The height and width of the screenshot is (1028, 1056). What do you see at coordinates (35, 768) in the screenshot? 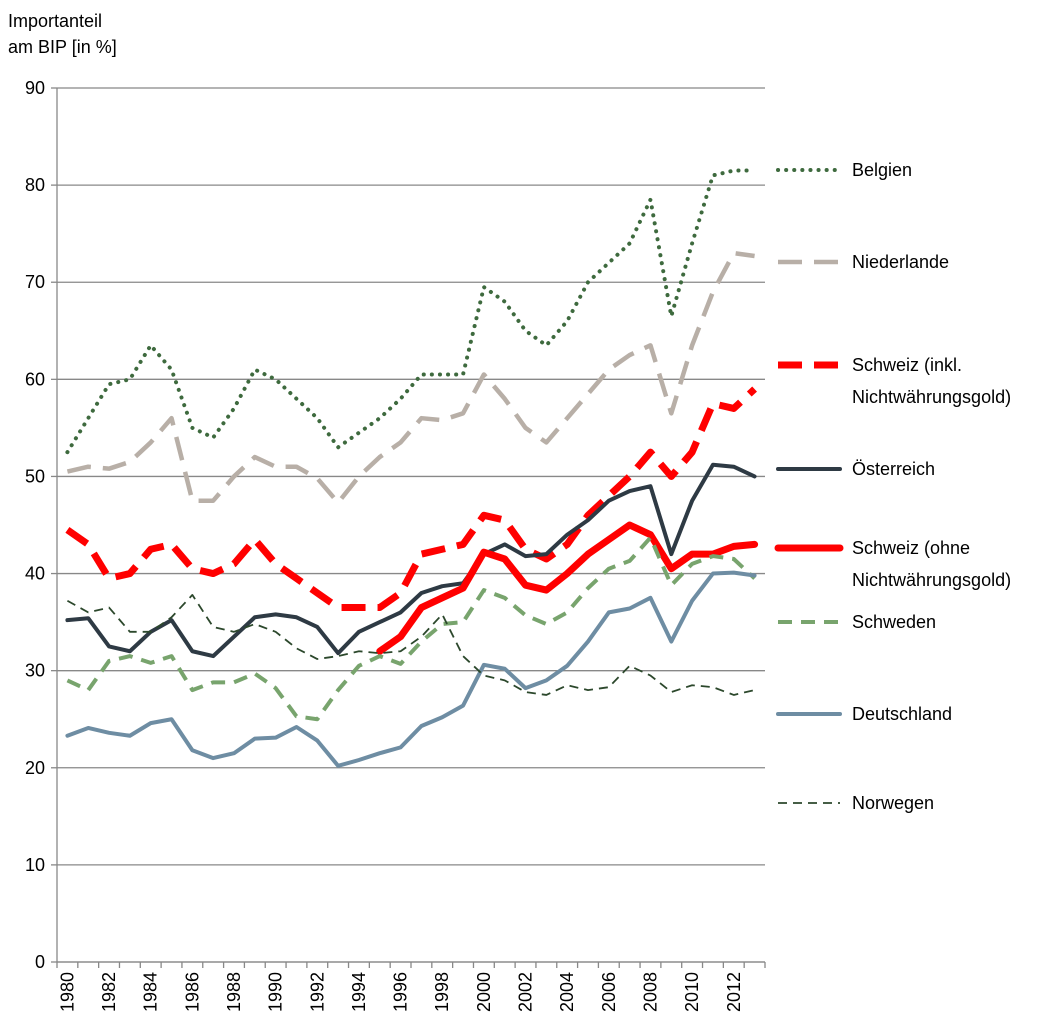
I see `y-tick-label: 20` at bounding box center [35, 768].